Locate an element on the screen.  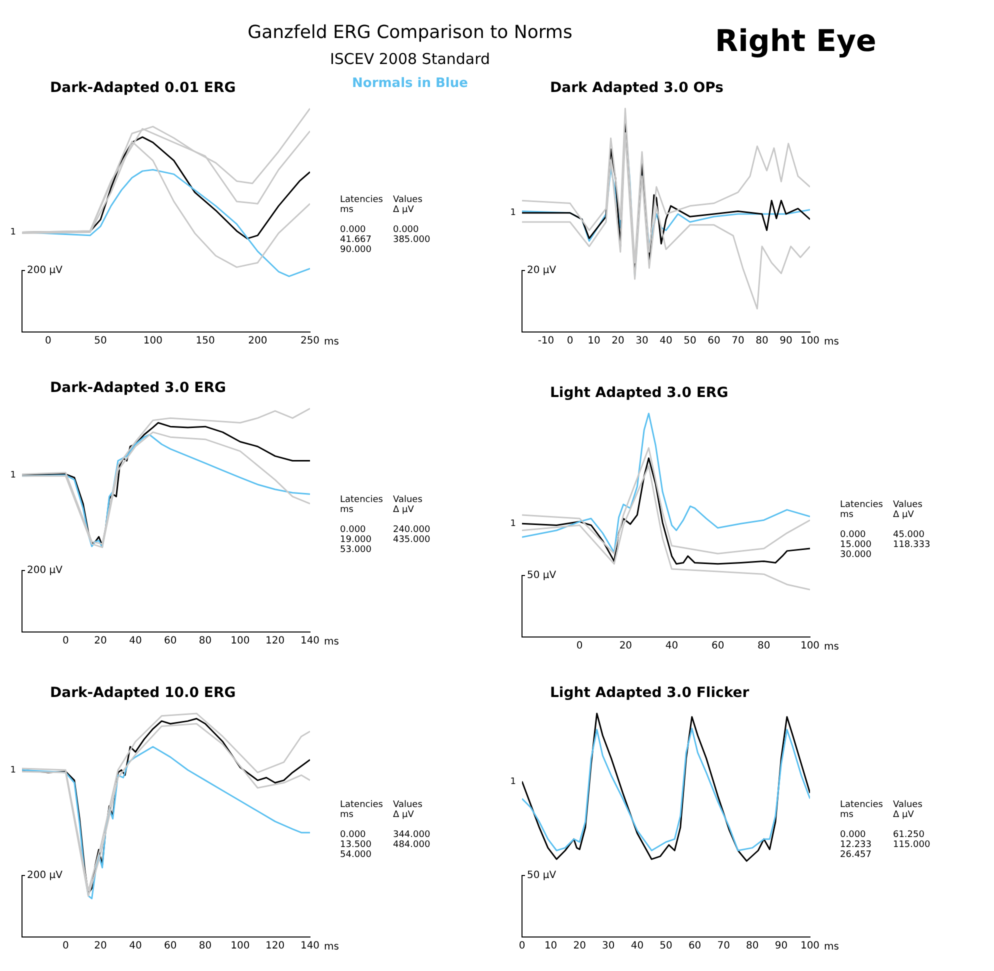
x-tick-label: 150 is located at coordinates (205, 341).